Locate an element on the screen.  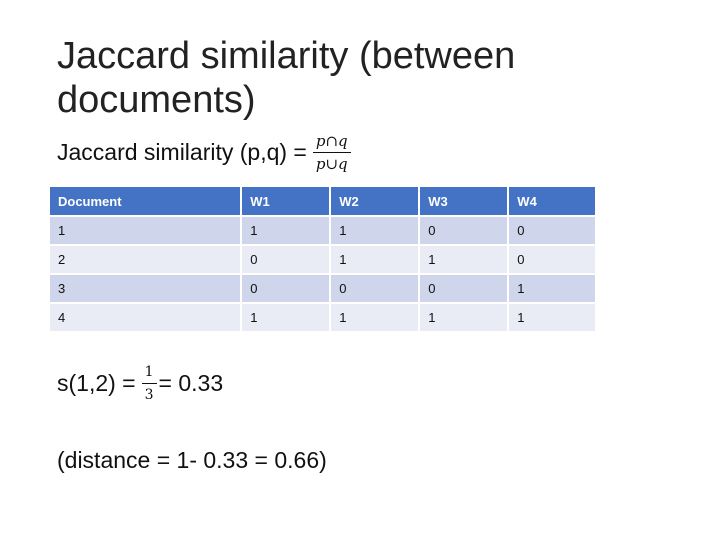
similarity-prefix: s(1,2) = is located at coordinates (96, 382).